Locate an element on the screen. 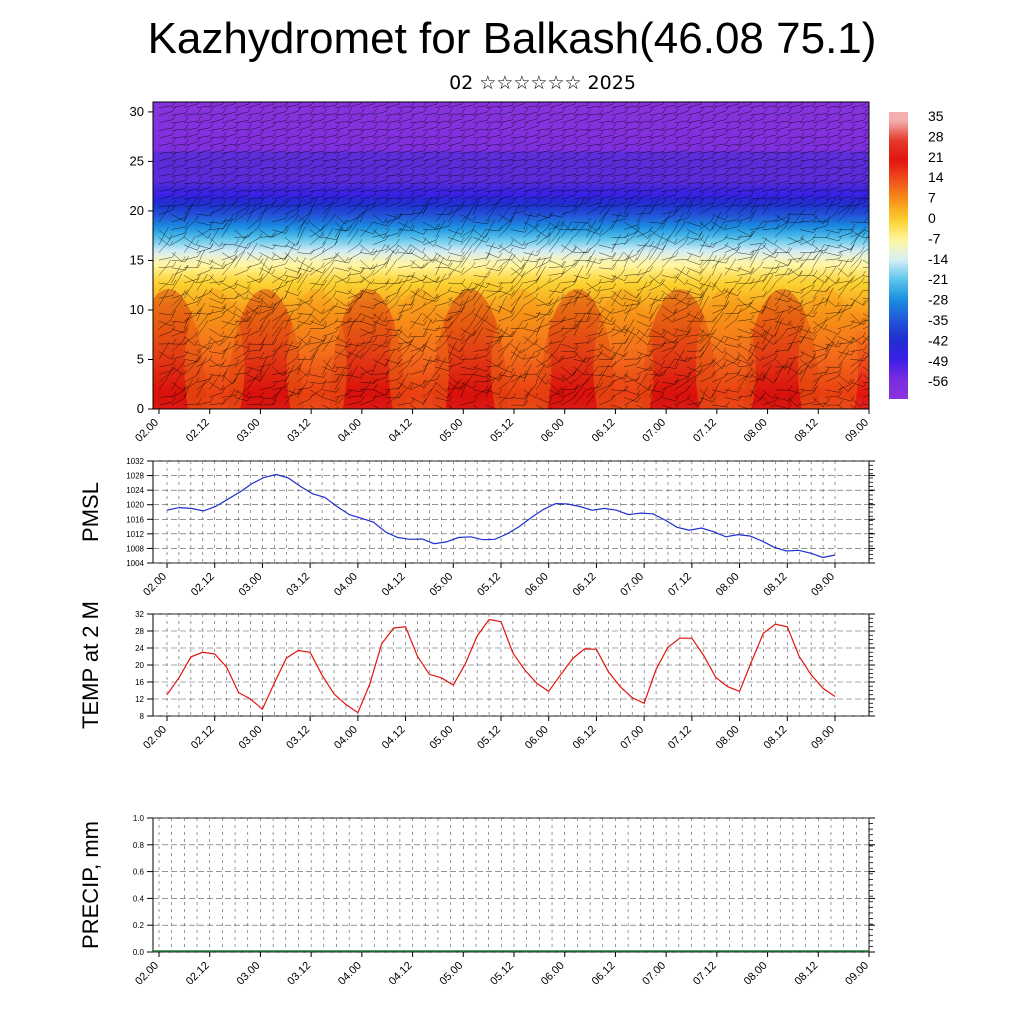 The width and height of the screenshot is (1024, 1024). panel-pmsl-frame is located at coordinates (511, 512).